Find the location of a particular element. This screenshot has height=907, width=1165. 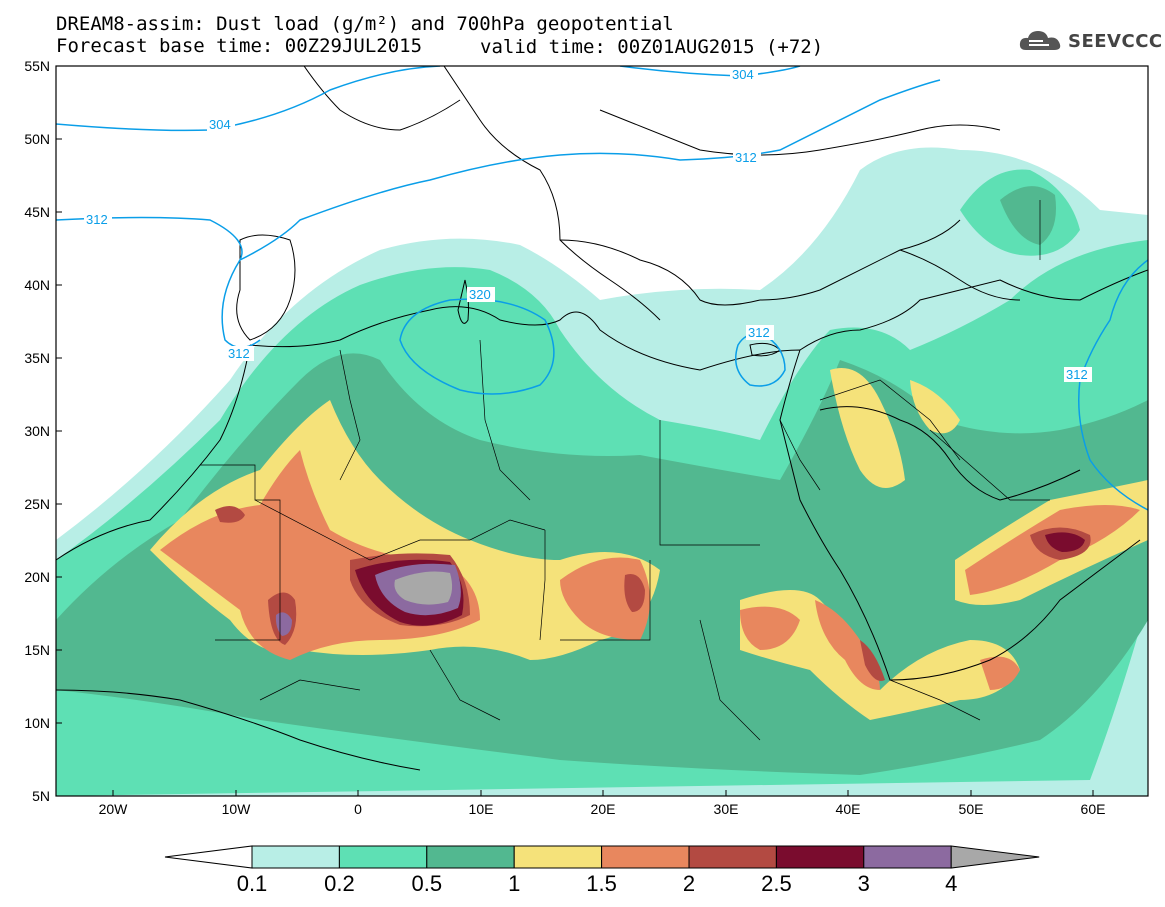

lat-label: 50N is located at coordinates (37, 139).